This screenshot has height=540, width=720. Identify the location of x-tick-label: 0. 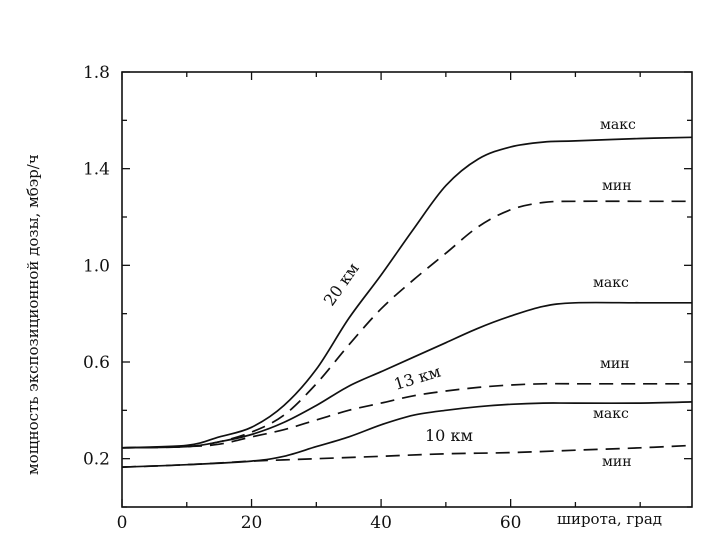
(122, 523).